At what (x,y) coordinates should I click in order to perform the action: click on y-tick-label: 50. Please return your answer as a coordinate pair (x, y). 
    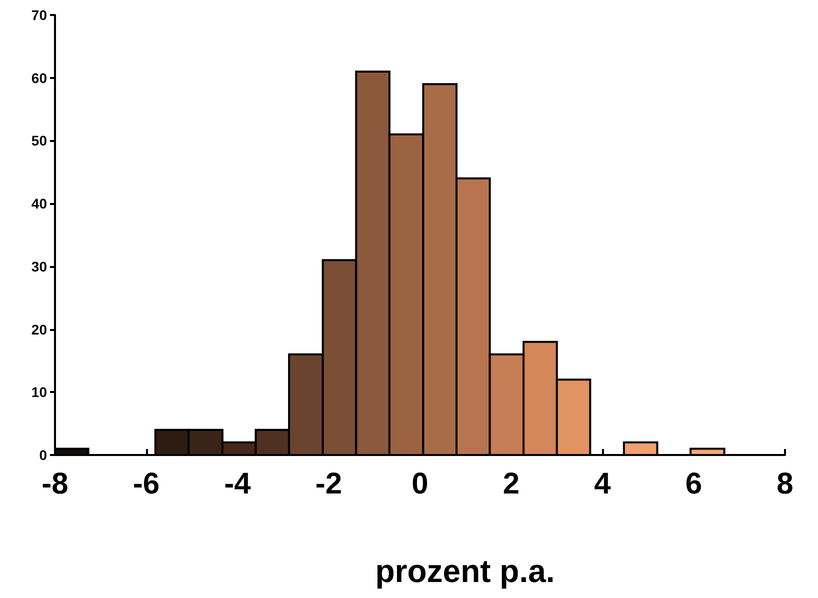
    Looking at the image, I should click on (39, 140).